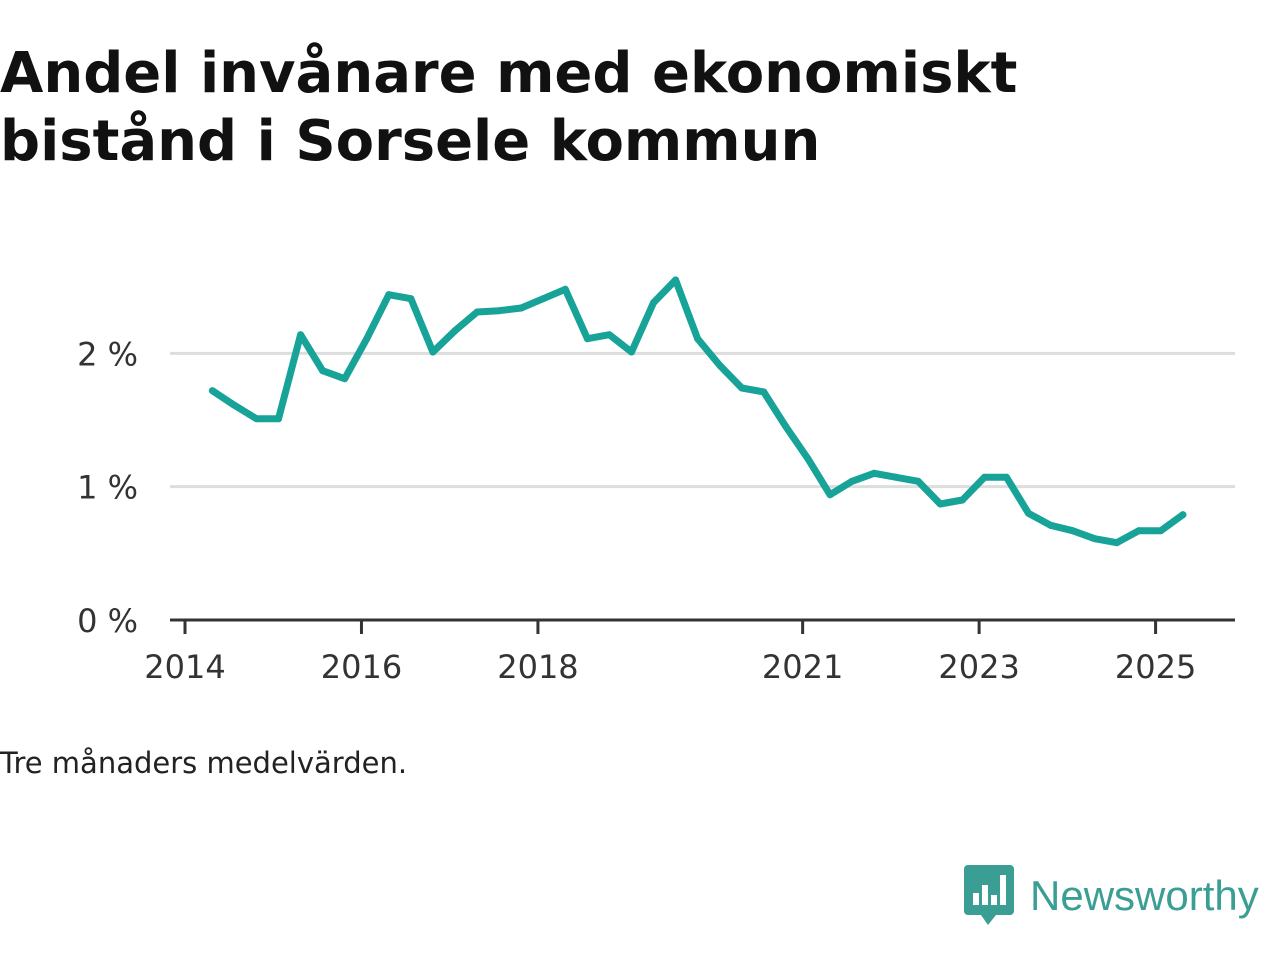 The height and width of the screenshot is (960, 1280). Describe the element at coordinates (989, 895) in the screenshot. I see `newsworthy-logo-icon` at that location.